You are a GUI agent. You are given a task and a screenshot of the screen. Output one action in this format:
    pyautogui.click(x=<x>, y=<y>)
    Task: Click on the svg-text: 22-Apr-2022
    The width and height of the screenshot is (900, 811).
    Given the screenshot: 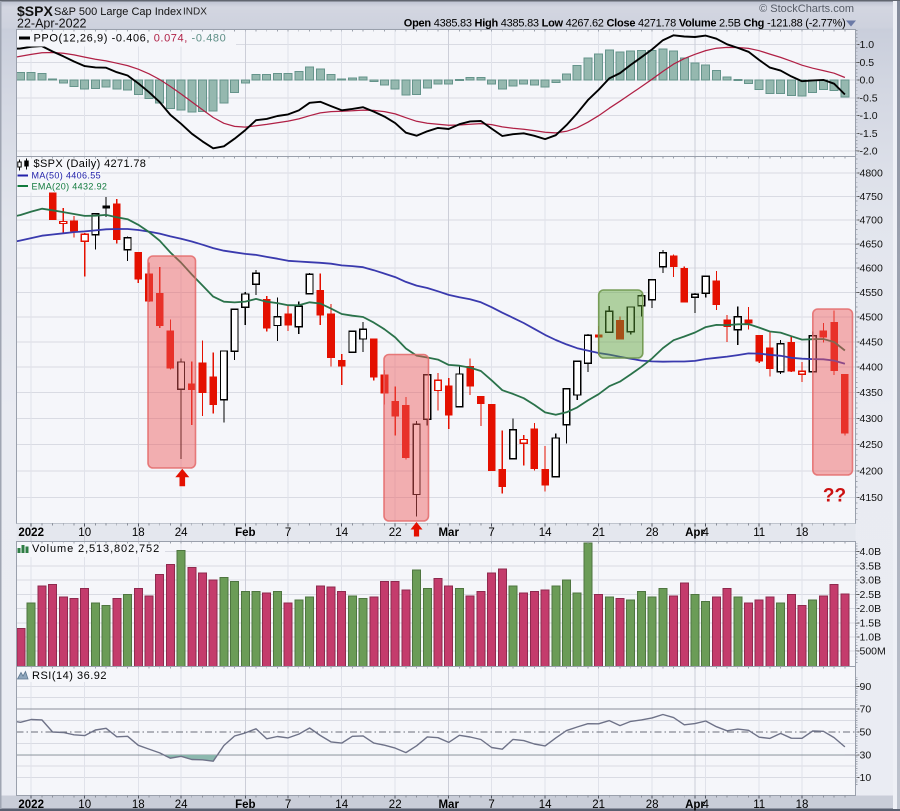 What is the action you would take?
    pyautogui.click(x=52, y=24)
    